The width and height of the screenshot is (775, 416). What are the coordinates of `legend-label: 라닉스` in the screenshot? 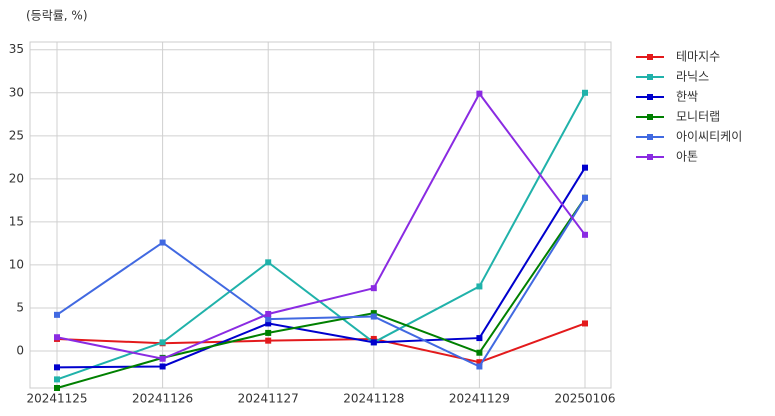 It's located at (692, 77).